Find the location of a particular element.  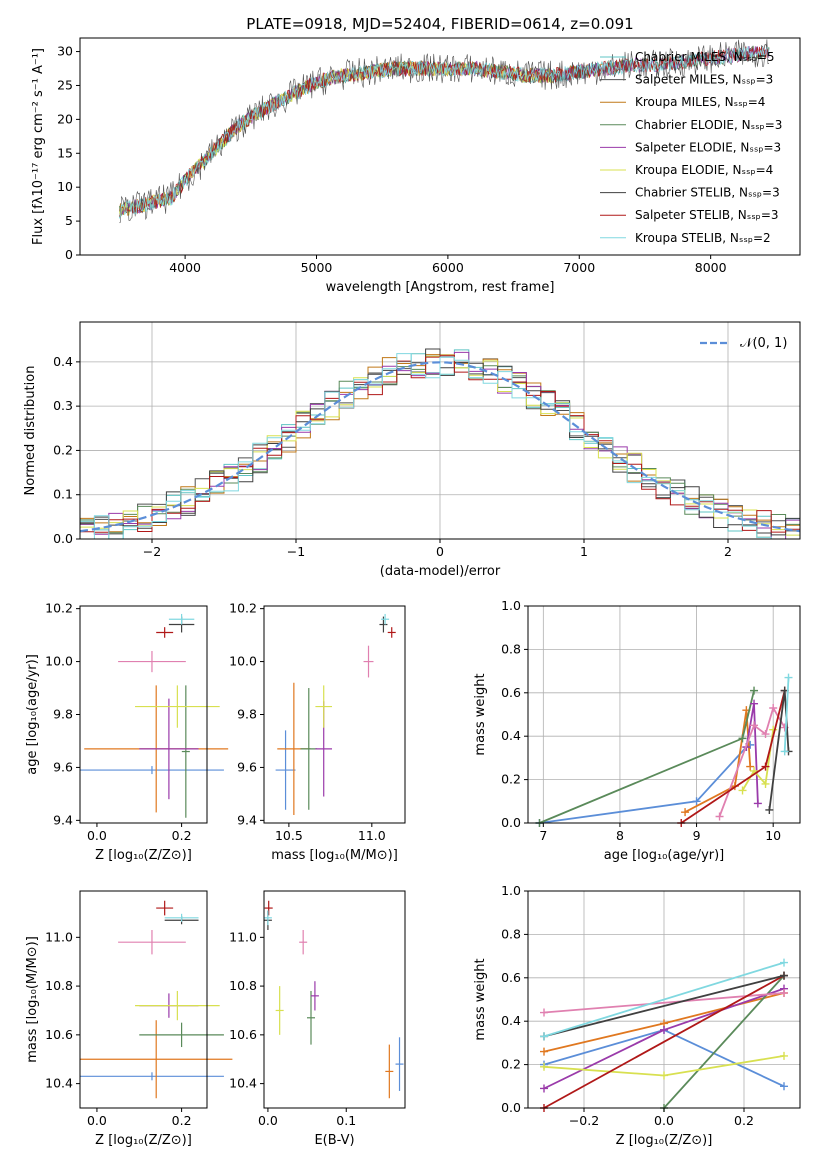

x-tick-label: 1 is located at coordinates (584, 551).